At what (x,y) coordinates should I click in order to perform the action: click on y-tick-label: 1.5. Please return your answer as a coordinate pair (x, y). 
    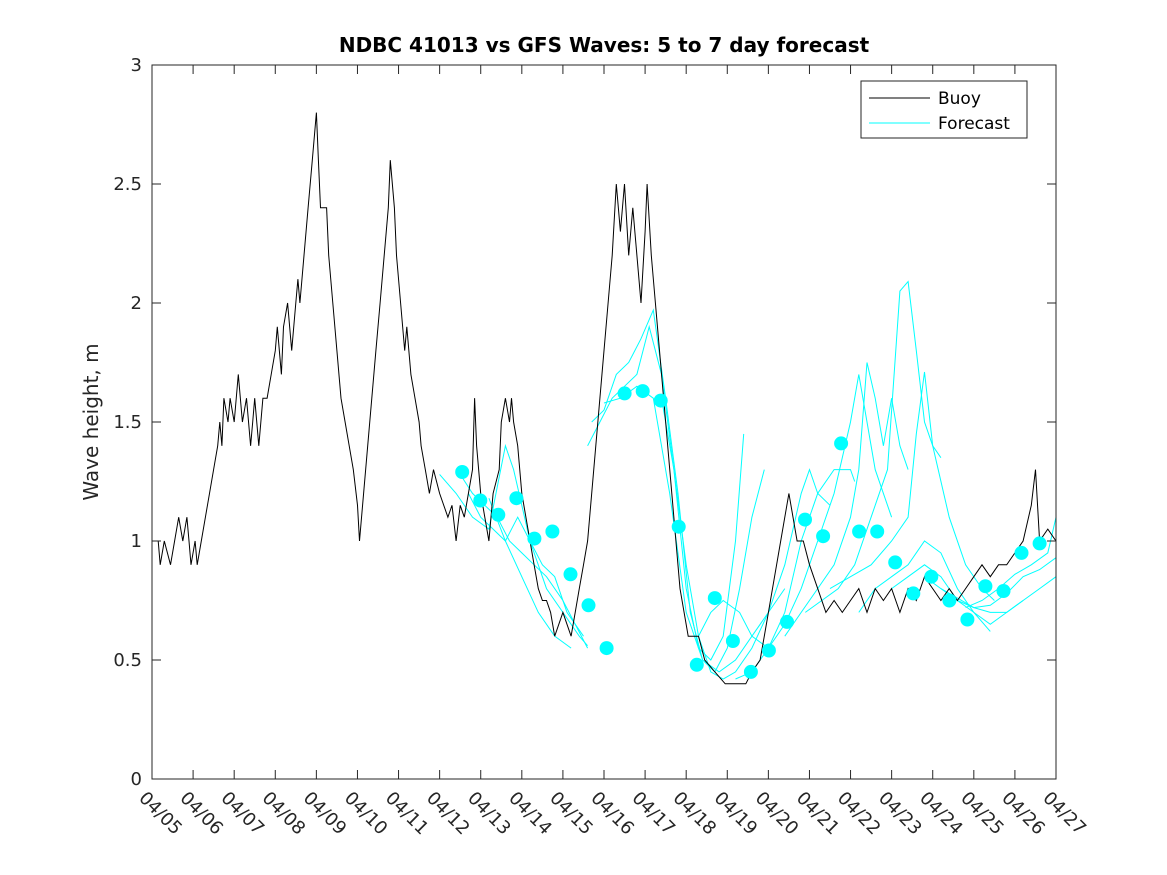
    Looking at the image, I should click on (127, 422).